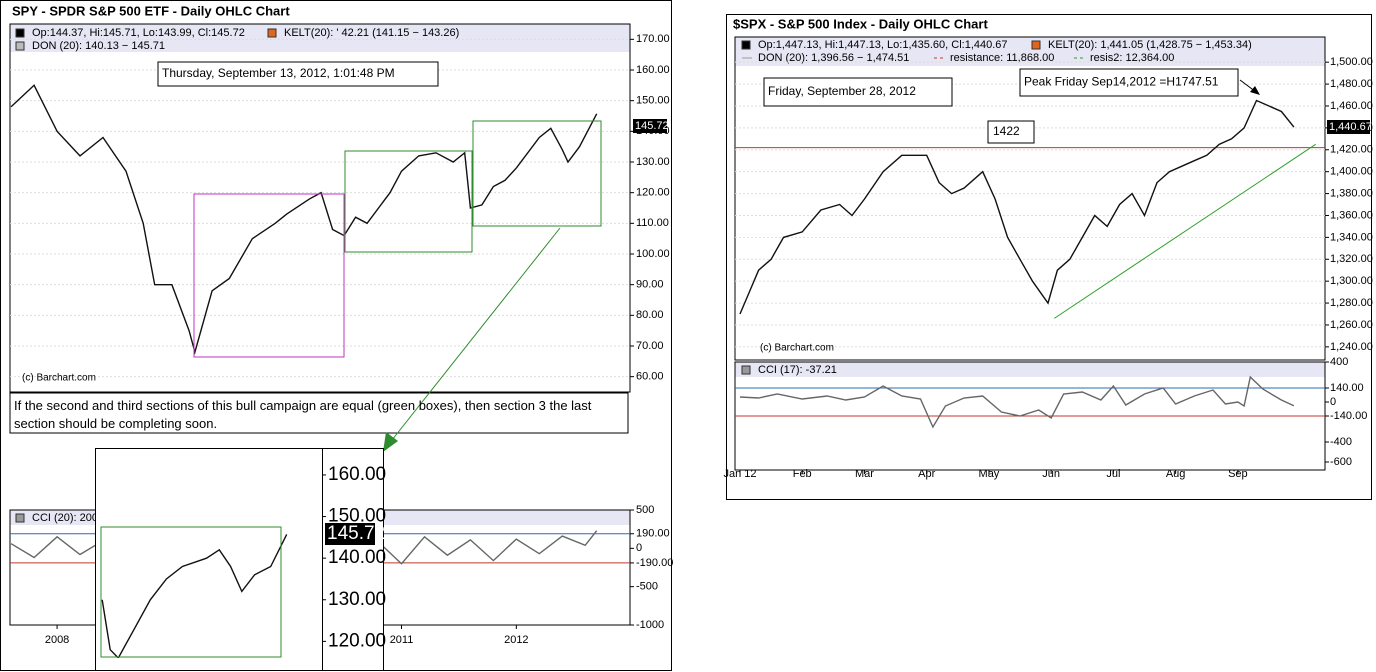 Image resolution: width=1376 pixels, height=672 pixels. I want to click on y-tick-label: 60.00, so click(650, 377).